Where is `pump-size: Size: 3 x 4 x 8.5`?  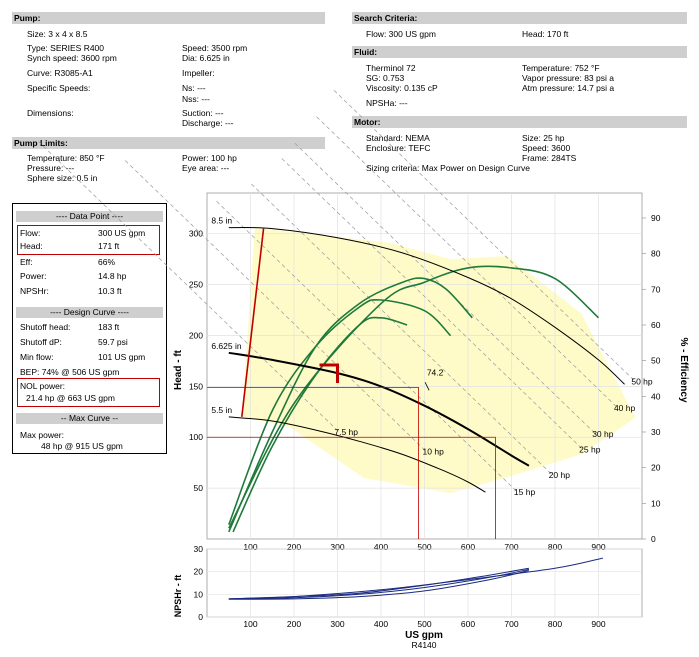 pump-size: Size: 3 x 4 x 8.5 is located at coordinates (57, 34).